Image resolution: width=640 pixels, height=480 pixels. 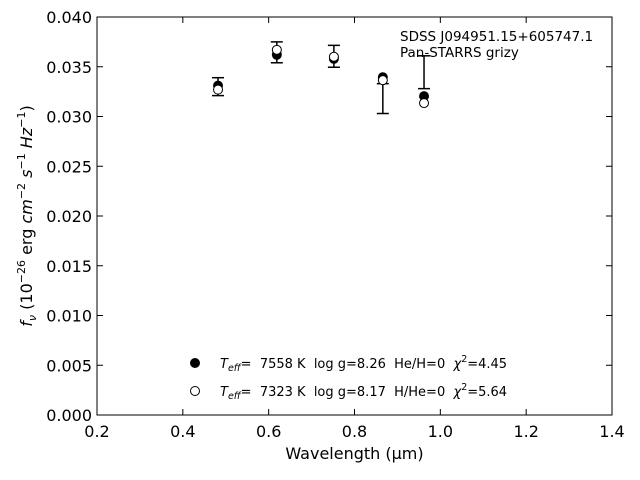 What do you see at coordinates (69, 216) in the screenshot?
I see `y-tick-label: 0.020` at bounding box center [69, 216].